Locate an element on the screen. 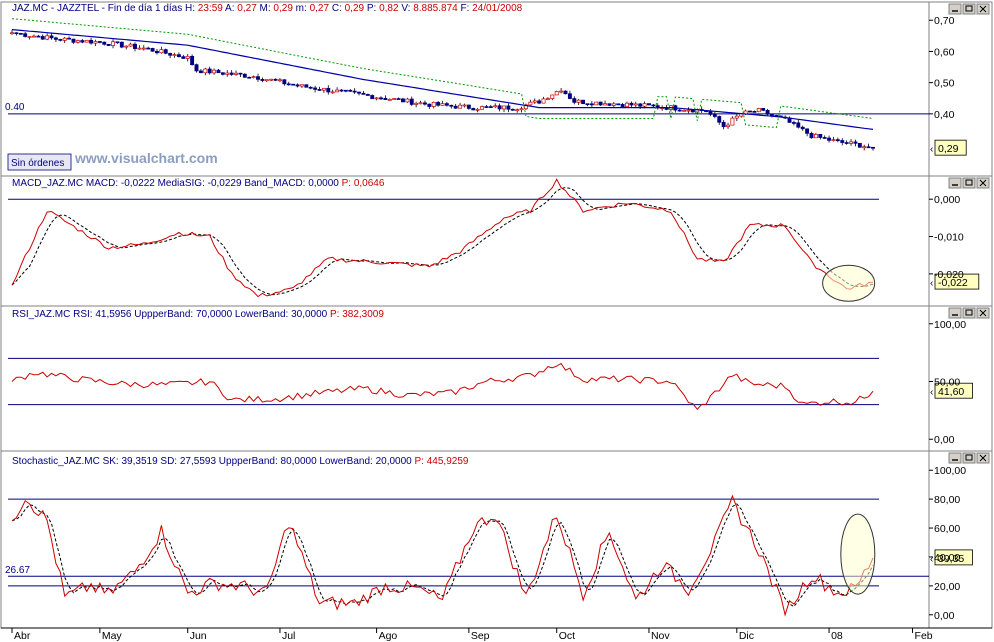 This screenshot has height=642, width=994. x-tick-label: Feb is located at coordinates (924, 636).